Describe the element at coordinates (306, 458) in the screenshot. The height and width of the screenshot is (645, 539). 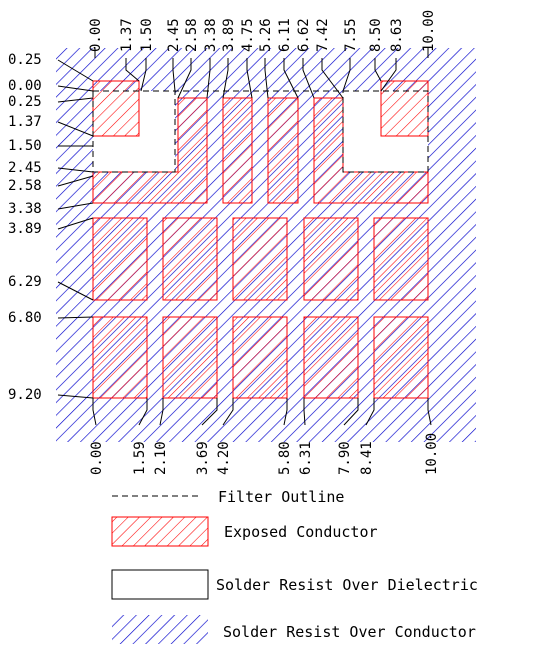
I see `bottom-dim-label: 6.31` at that location.